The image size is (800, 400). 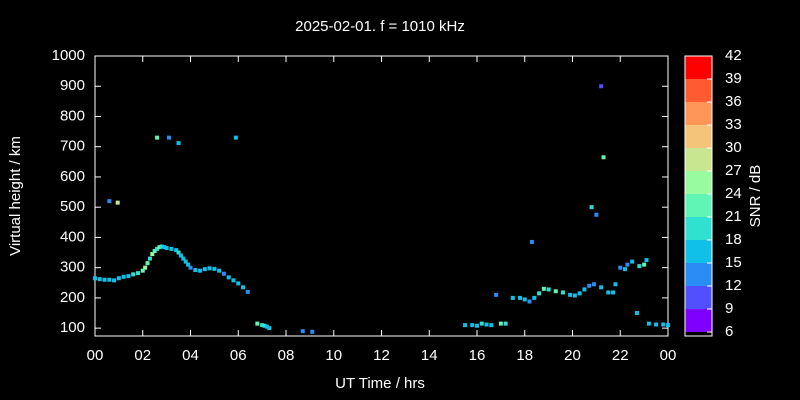 I want to click on colorbar-tick-label: 39, so click(x=733, y=78).